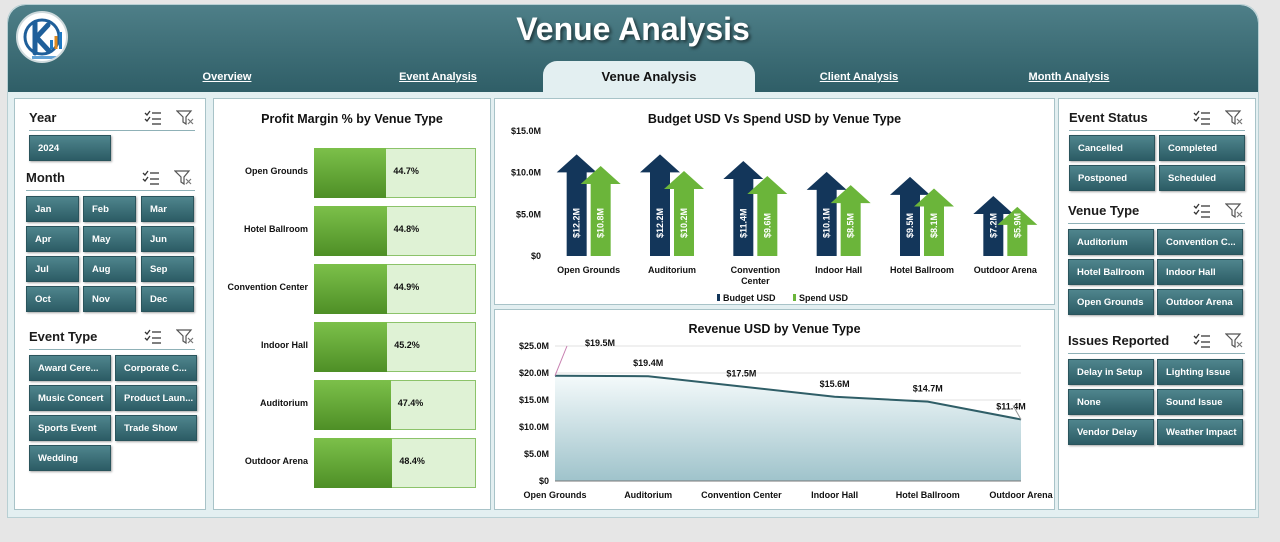  Describe the element at coordinates (1017, 225) in the screenshot. I see `bar-value-label: $5.9M` at that location.